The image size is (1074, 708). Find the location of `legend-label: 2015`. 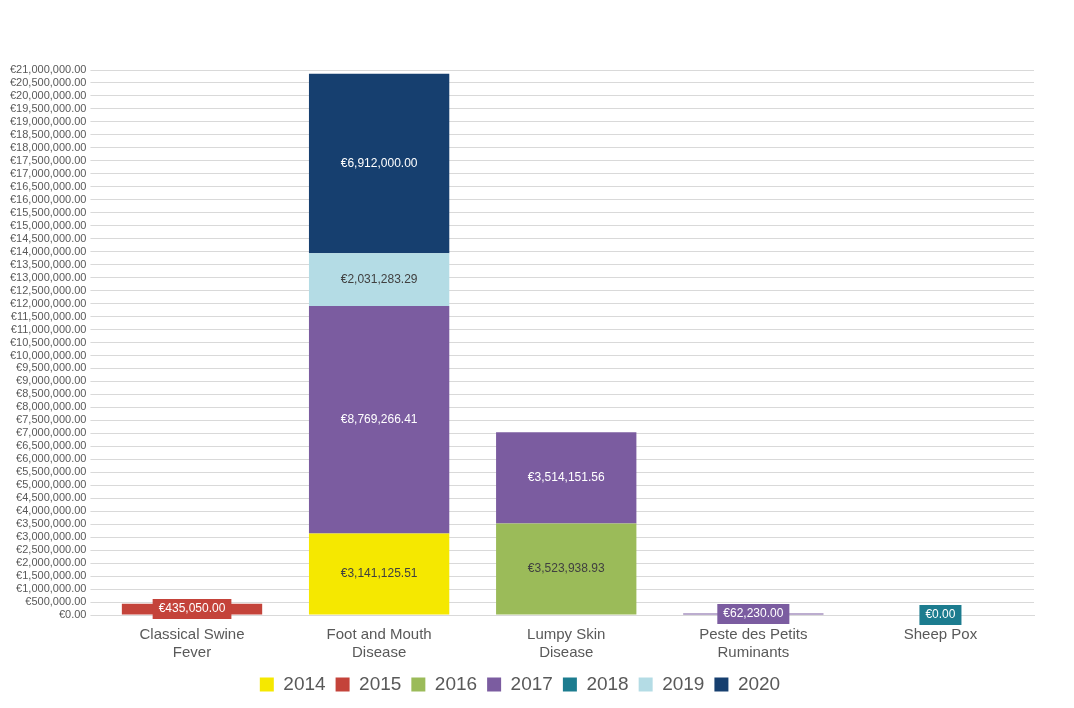

legend-label: 2015 is located at coordinates (380, 683).